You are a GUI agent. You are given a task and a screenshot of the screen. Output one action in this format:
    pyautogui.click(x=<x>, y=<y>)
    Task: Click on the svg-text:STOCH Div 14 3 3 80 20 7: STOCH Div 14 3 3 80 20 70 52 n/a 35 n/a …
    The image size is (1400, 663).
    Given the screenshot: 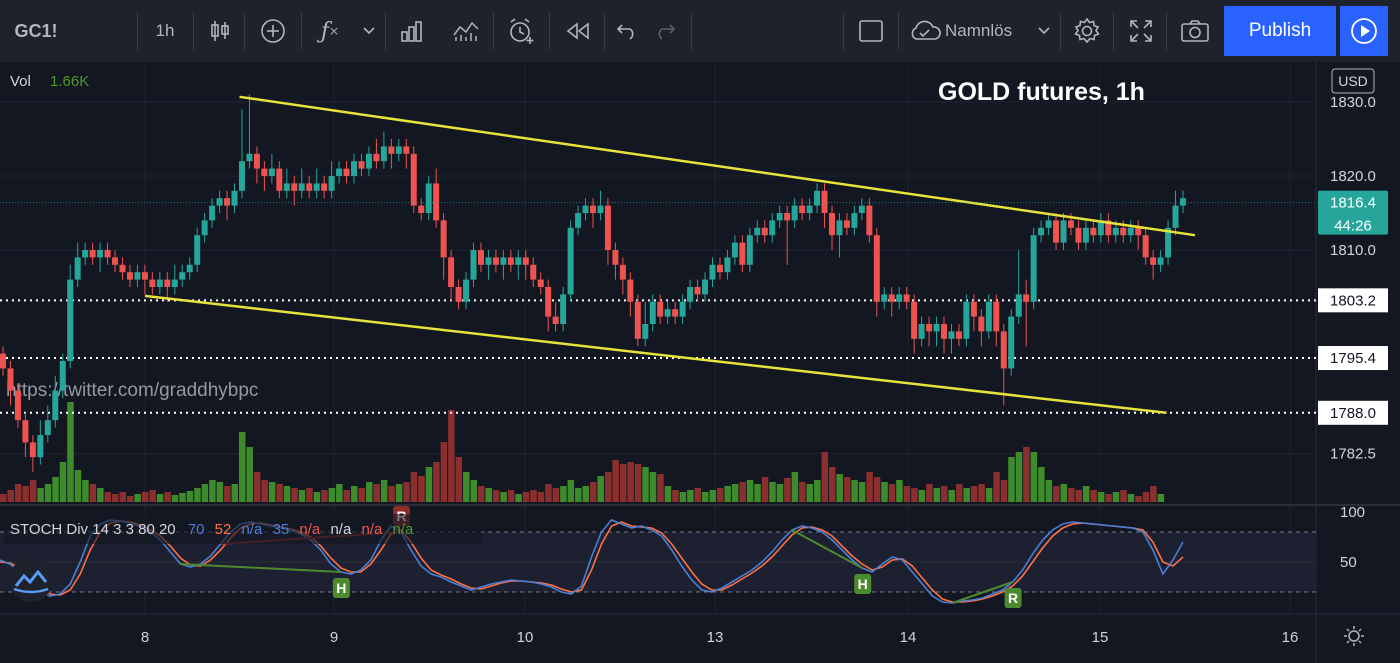 What is the action you would take?
    pyautogui.click(x=212, y=529)
    